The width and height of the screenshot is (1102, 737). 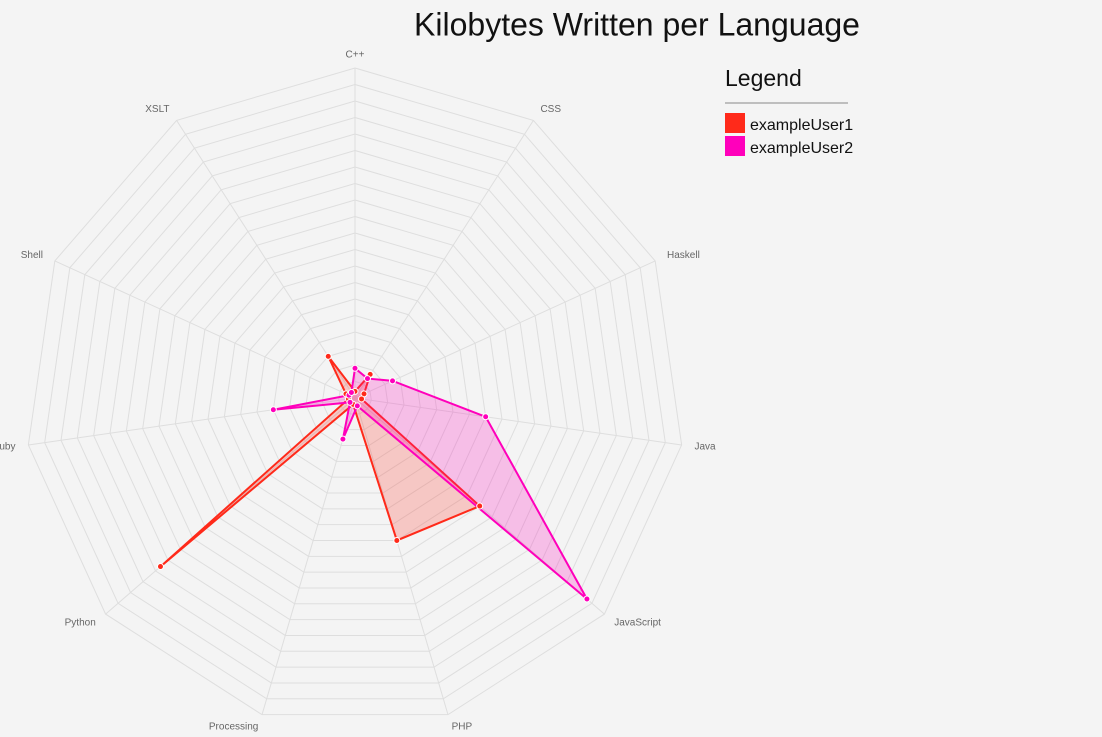 I want to click on axis-label: Python, so click(x=80, y=622).